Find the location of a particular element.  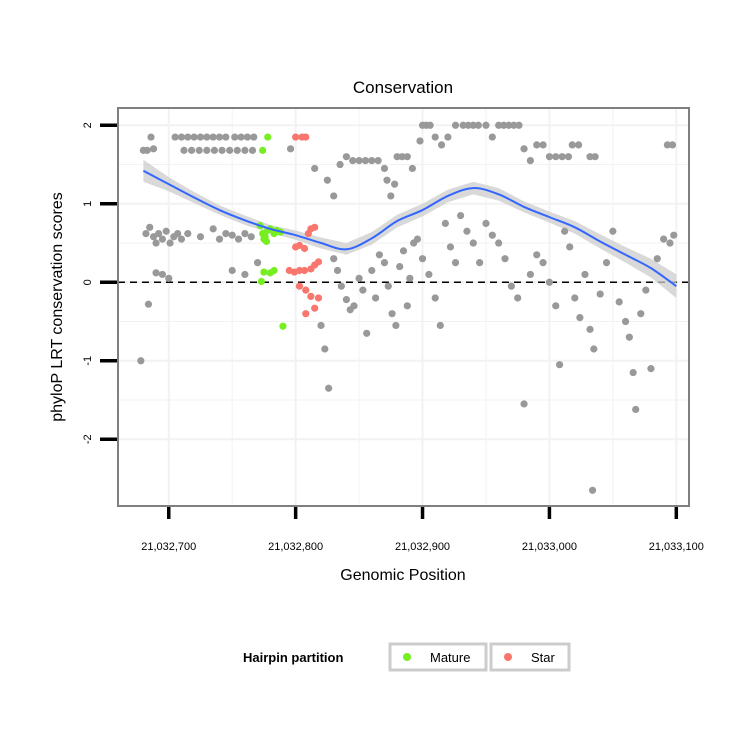

x-tick-label: 21,033,000 is located at coordinates (549, 547).